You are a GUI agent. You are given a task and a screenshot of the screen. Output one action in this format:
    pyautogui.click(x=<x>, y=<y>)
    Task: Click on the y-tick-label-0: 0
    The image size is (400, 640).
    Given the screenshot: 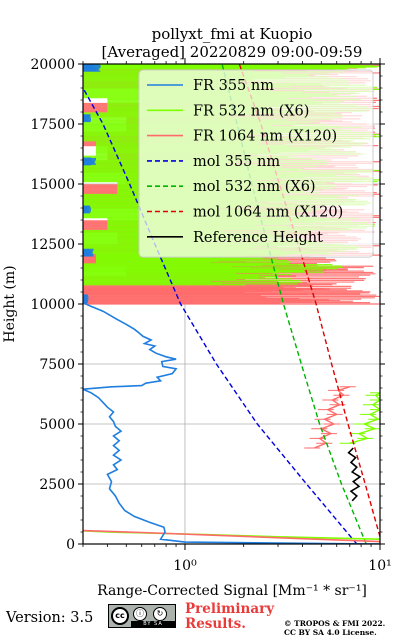 What is the action you would take?
    pyautogui.click(x=70, y=545)
    